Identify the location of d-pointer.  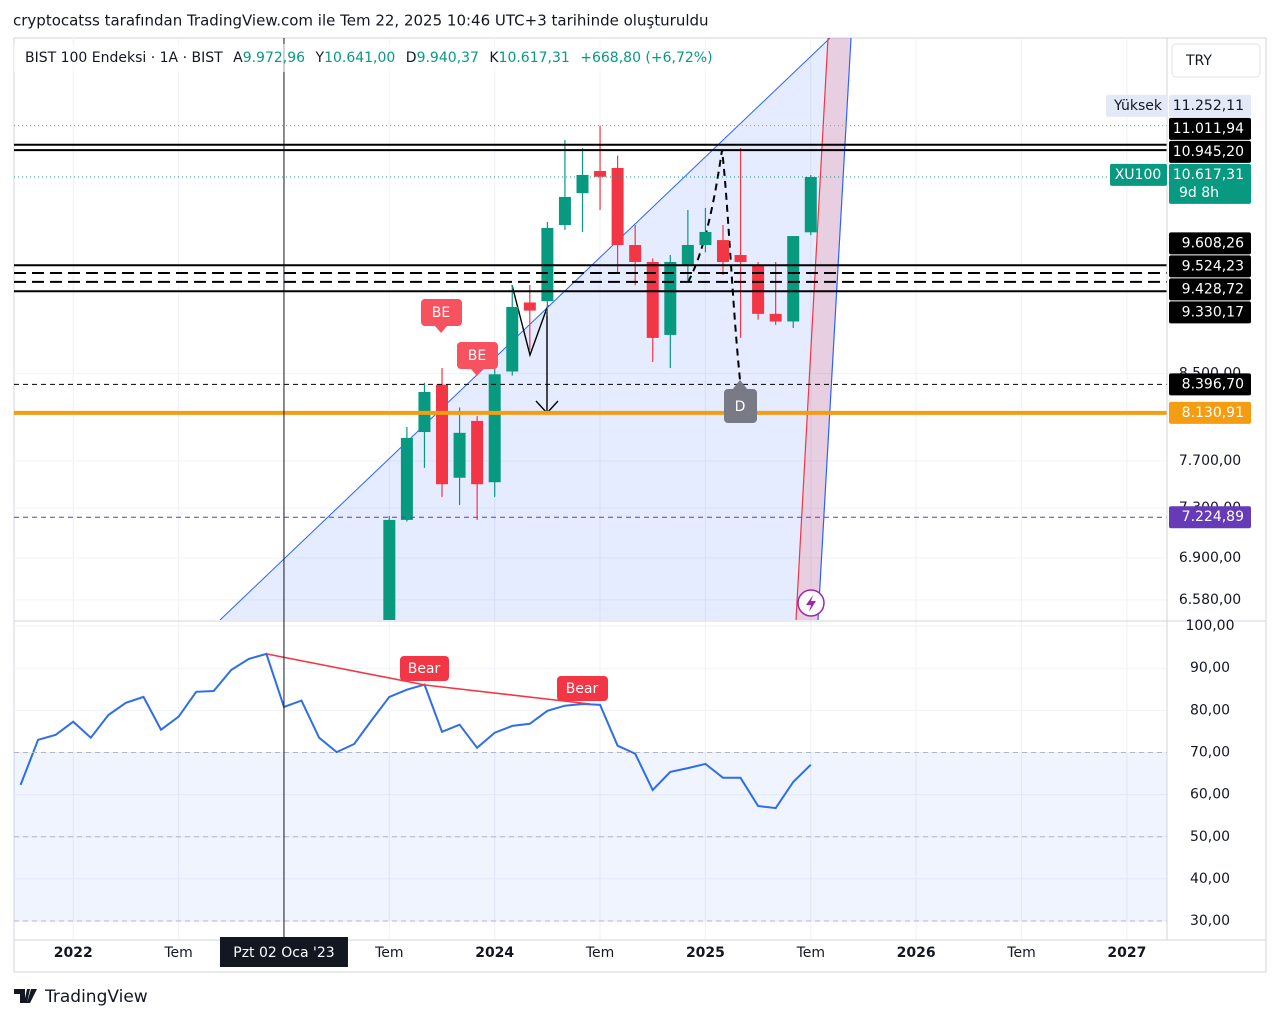
(740, 385).